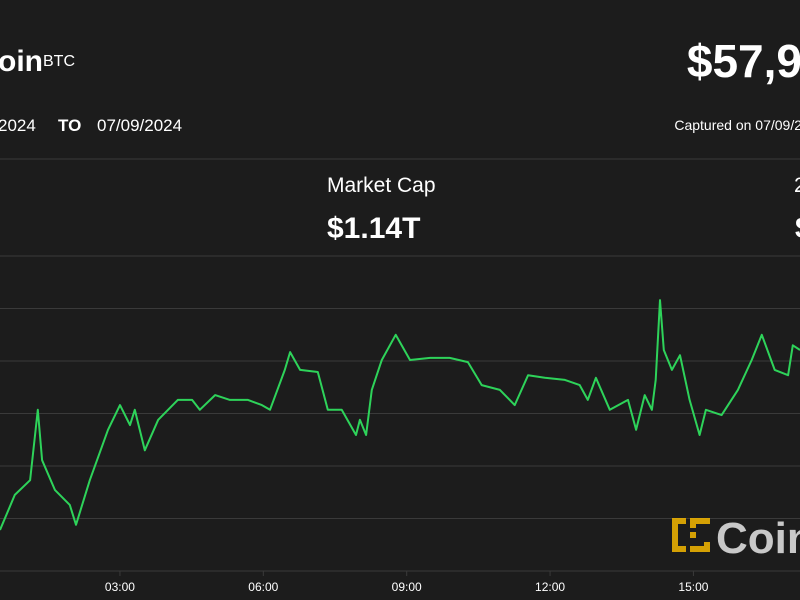  Describe the element at coordinates (263, 587) in the screenshot. I see `x-tick-label: 06:00` at that location.